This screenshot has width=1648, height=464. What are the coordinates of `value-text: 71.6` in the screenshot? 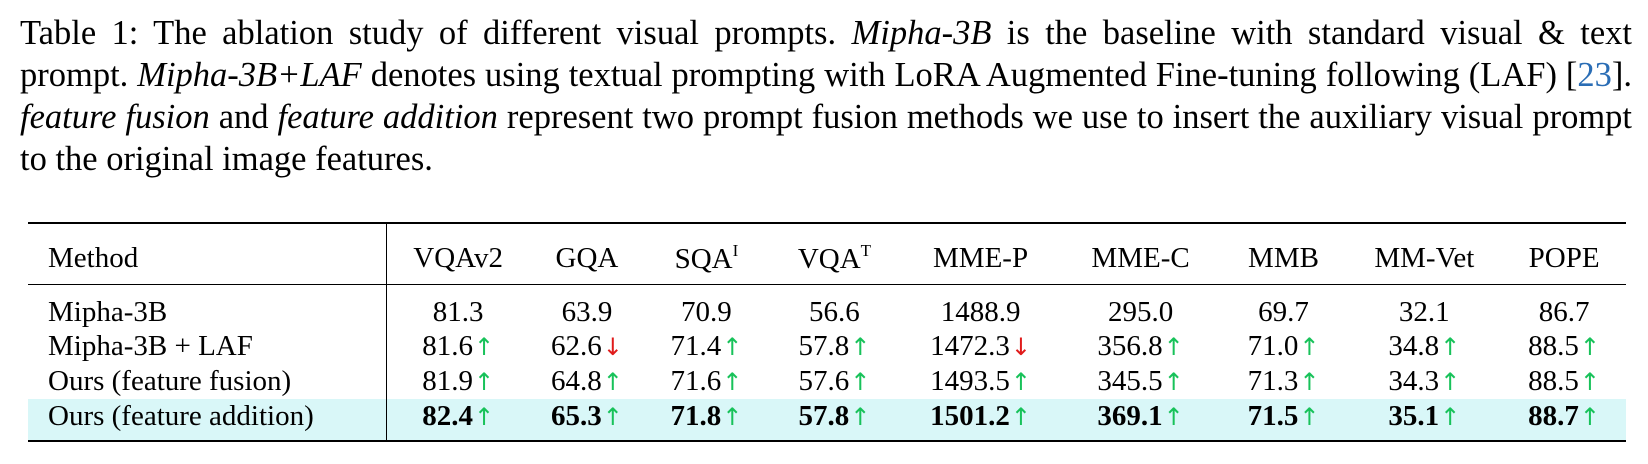 It's located at (696, 381).